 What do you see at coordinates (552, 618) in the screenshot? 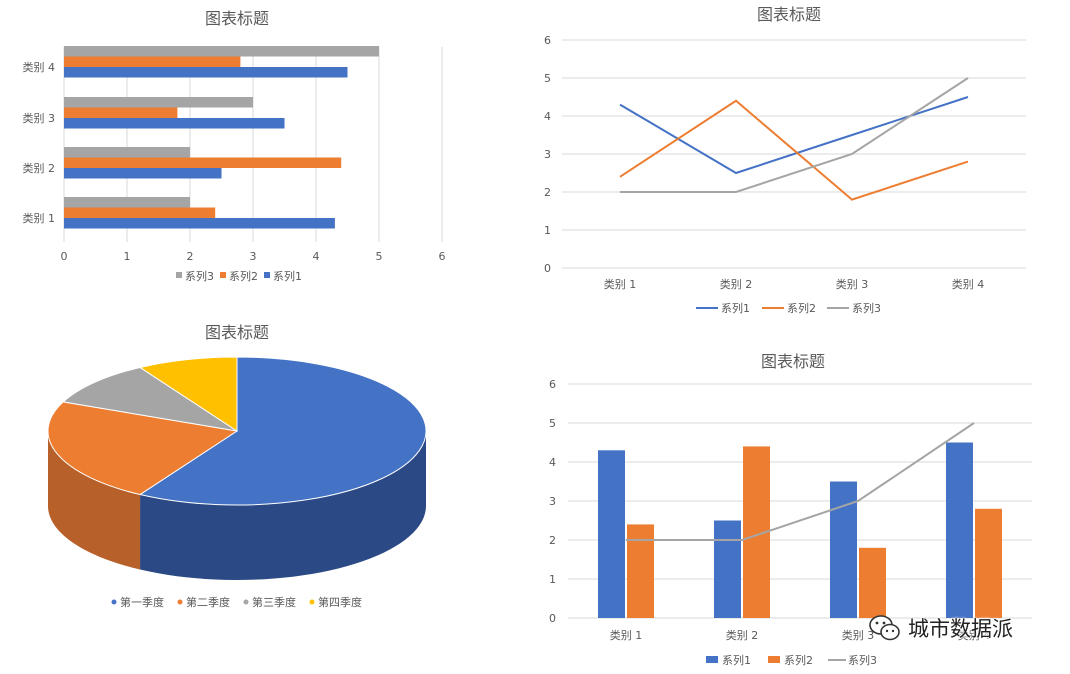
I see `combo-y-tick: 0` at bounding box center [552, 618].